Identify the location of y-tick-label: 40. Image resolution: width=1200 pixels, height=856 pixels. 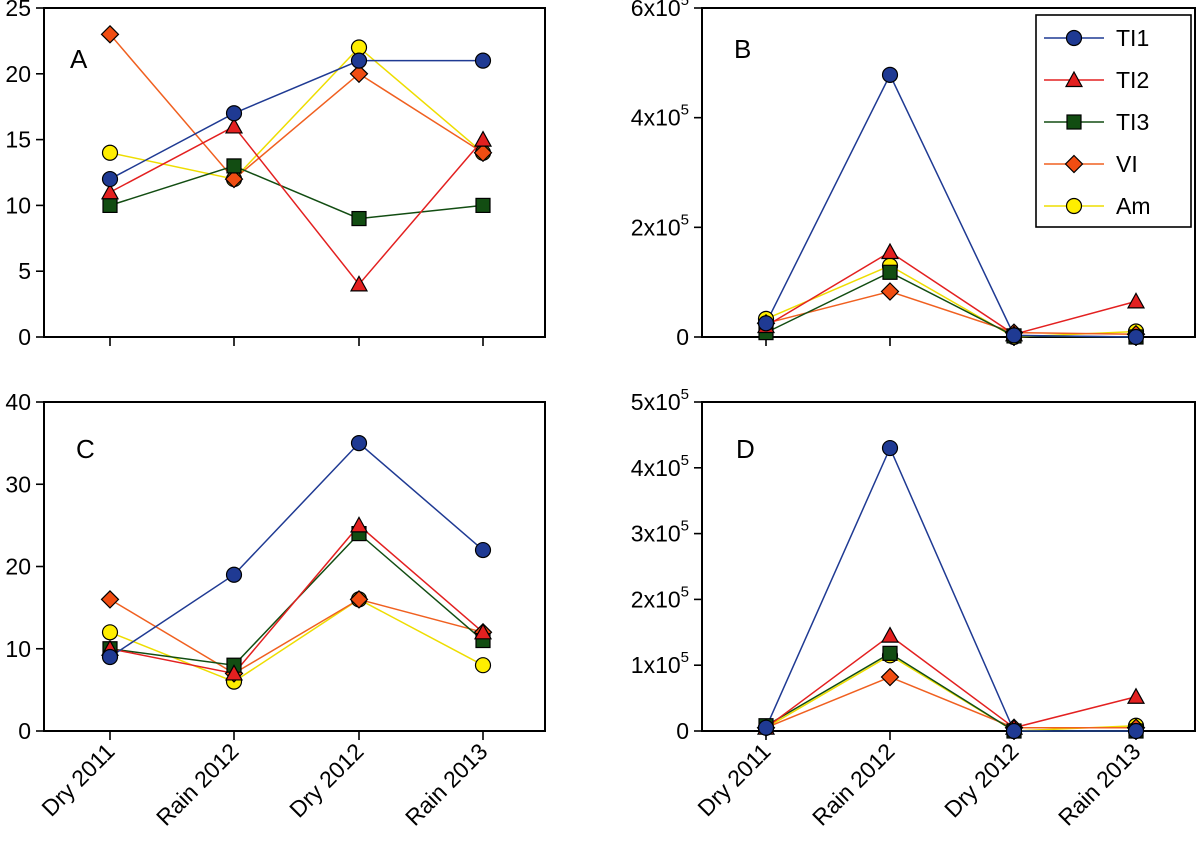
(18, 402).